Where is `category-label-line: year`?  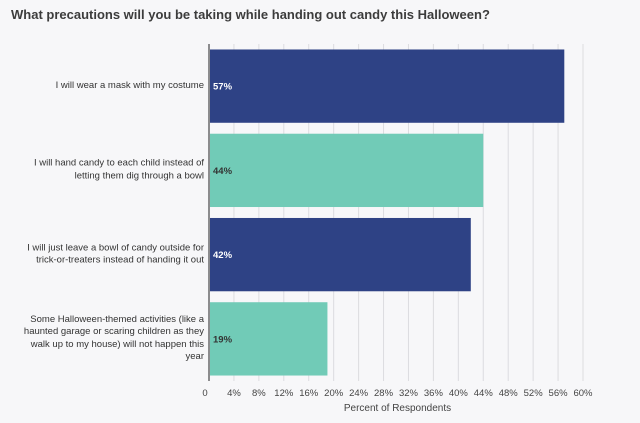 category-label-line: year is located at coordinates (194, 357).